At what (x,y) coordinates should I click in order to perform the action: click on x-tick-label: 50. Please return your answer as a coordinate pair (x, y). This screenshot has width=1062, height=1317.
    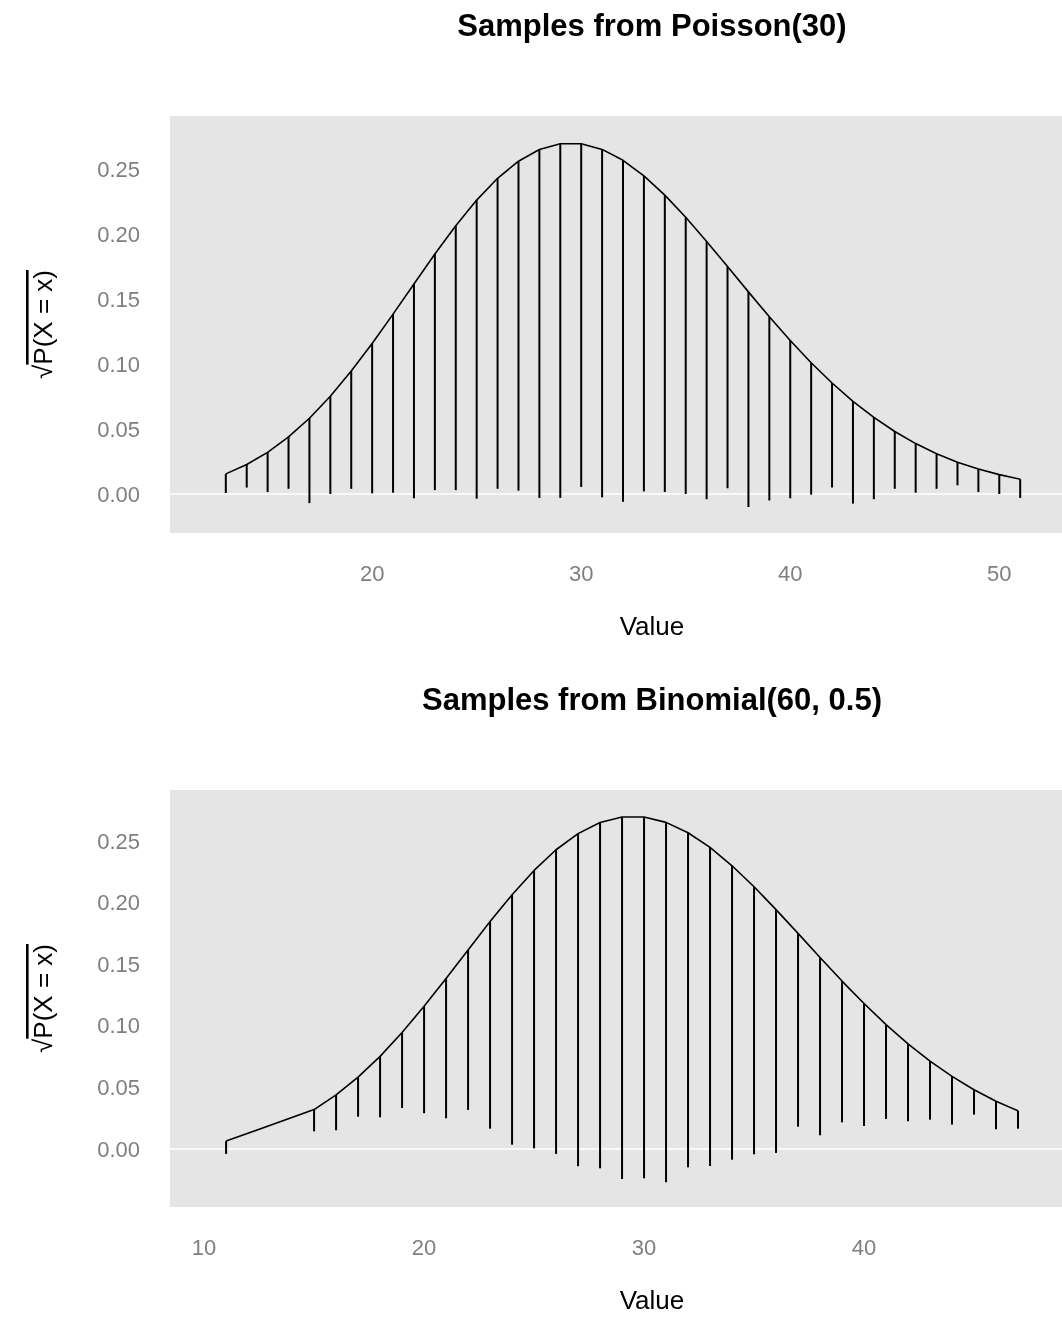
    Looking at the image, I should click on (999, 573).